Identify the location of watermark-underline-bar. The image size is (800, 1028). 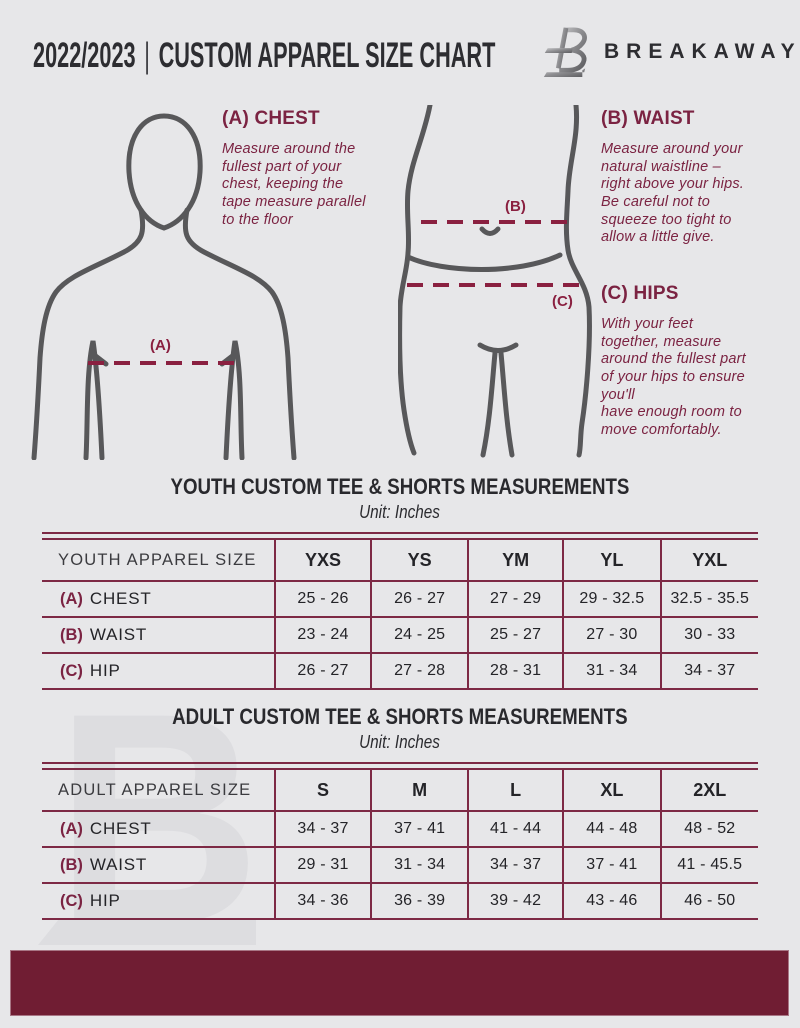
(147, 931).